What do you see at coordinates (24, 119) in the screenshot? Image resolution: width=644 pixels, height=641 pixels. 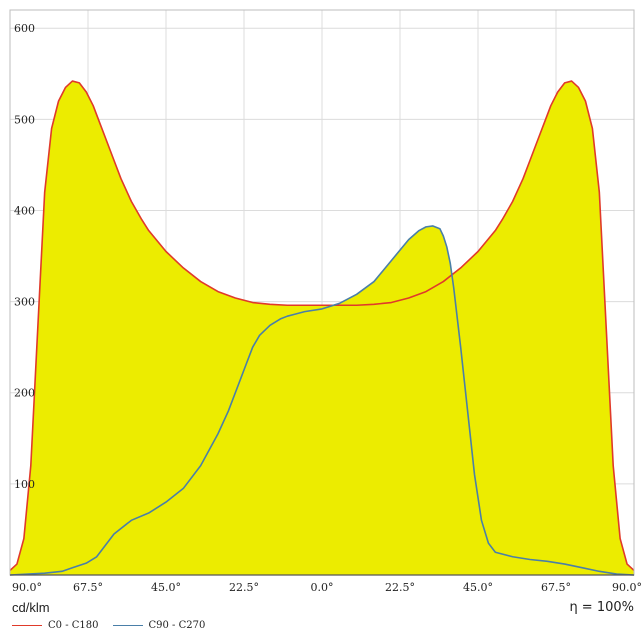 I see `y-tick-label: 500` at bounding box center [24, 119].